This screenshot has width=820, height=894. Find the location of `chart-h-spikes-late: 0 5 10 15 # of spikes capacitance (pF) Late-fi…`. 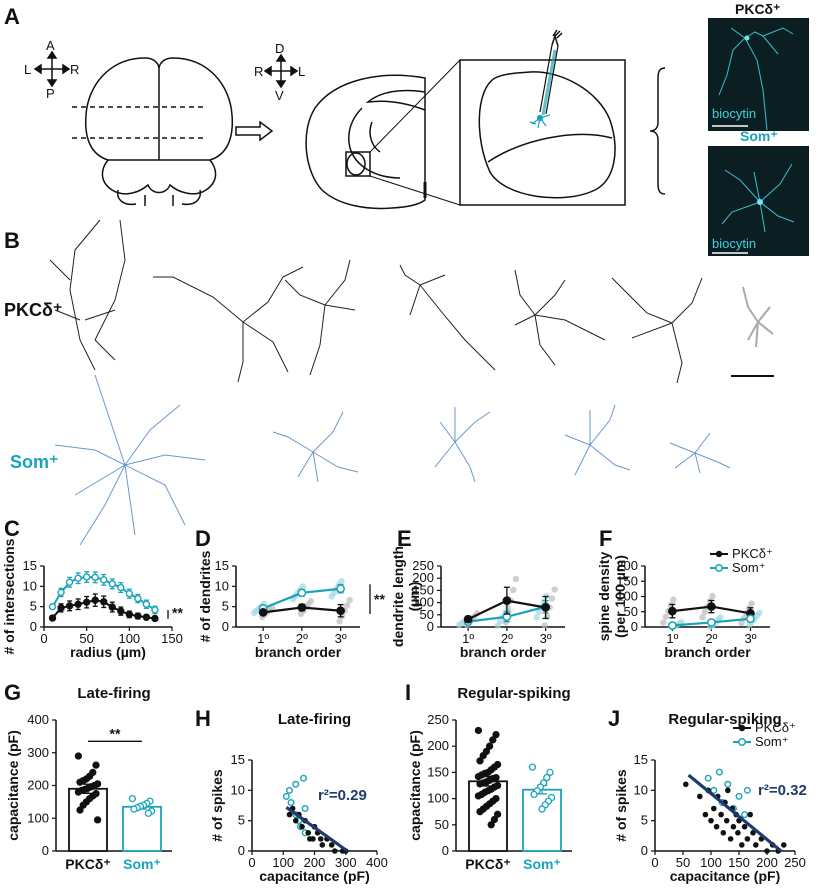

chart-h-spikes-late: 0 5 10 15 # of spikes capacitance (pF) Late-fi… is located at coordinates (298, 797).